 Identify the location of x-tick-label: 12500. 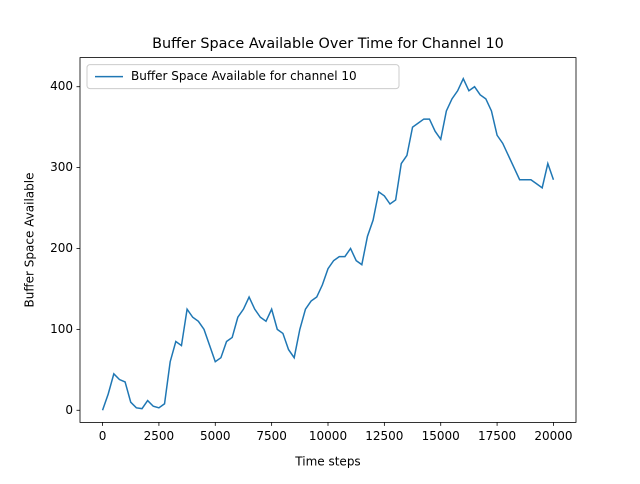
(384, 436).